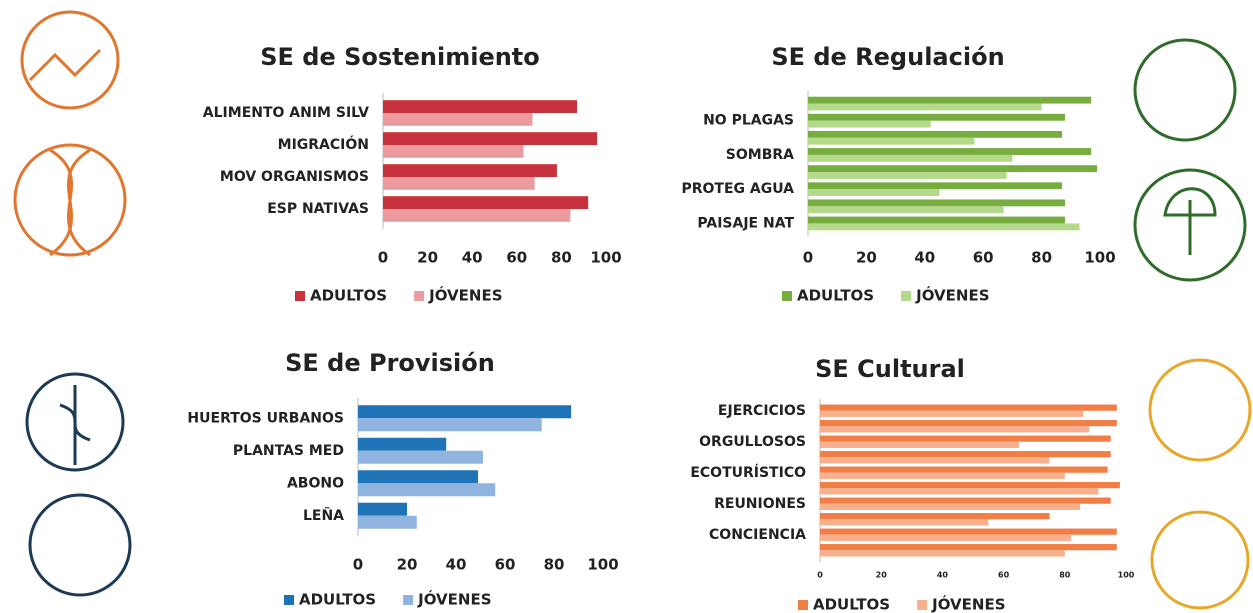 Image resolution: width=1253 pixels, height=613 pixels. I want to click on category-label: SOMBRA, so click(760, 155).